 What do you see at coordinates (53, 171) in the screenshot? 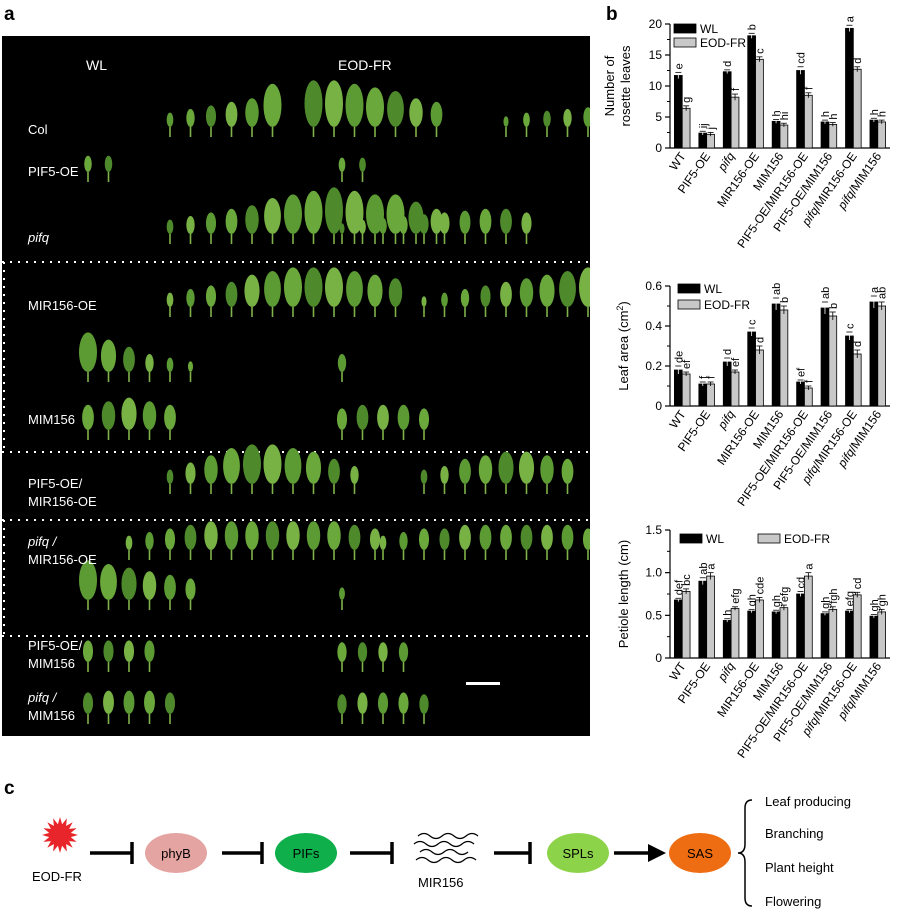
I see `photo-row-label-1-0: PIF5-OE` at bounding box center [53, 171].